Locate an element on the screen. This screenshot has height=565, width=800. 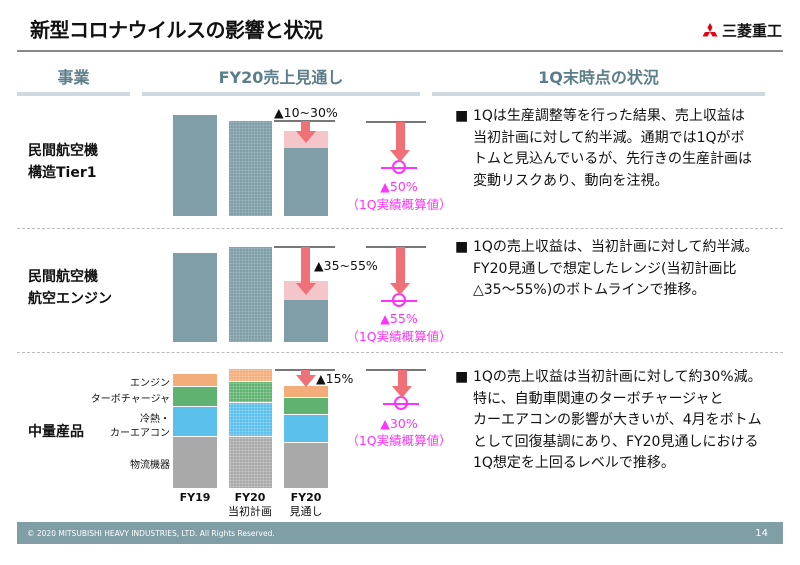
row-label-medium-volume: 中量産品 is located at coordinates (56, 432).